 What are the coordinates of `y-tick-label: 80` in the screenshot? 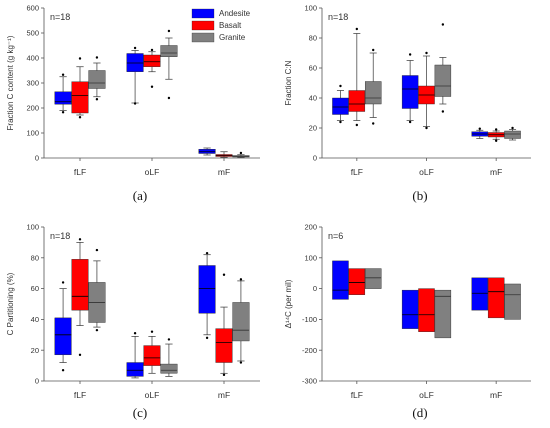 It's located at (313, 38).